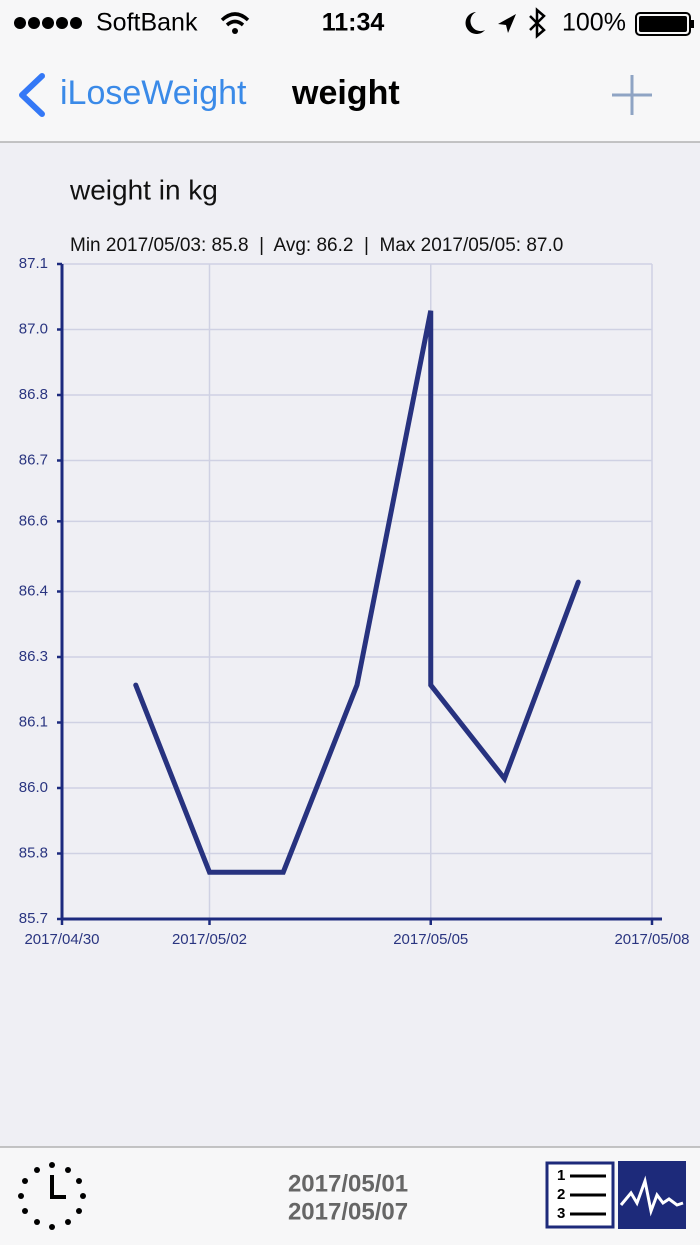 Image resolution: width=700 pixels, height=1245 pixels. What do you see at coordinates (48, 23) in the screenshot?
I see `signal-dots` at bounding box center [48, 23].